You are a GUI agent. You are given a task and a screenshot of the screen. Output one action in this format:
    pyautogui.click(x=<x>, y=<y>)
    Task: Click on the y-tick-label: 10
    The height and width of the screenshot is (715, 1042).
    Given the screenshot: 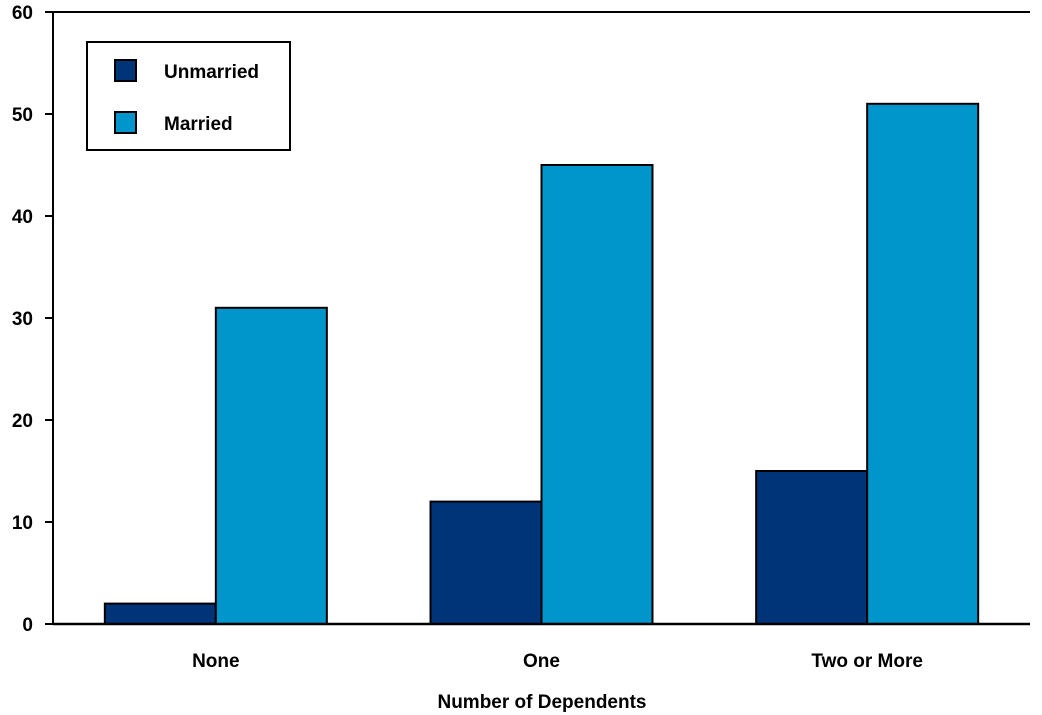 What is the action you would take?
    pyautogui.click(x=22, y=523)
    